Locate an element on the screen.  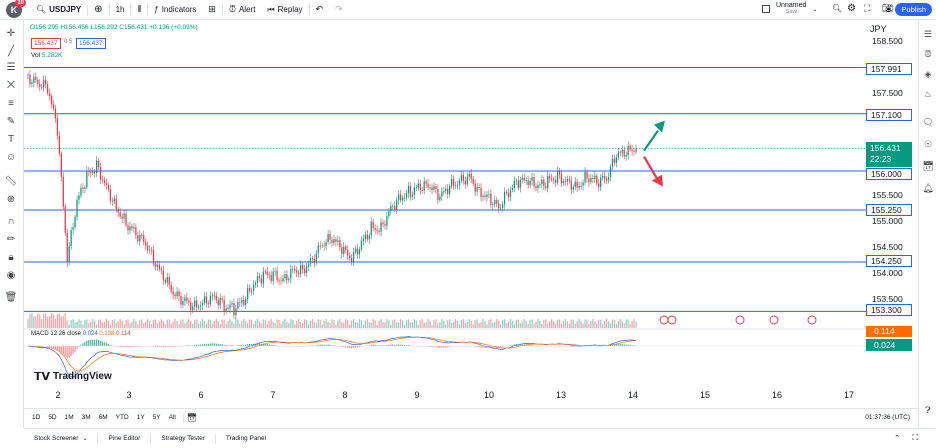
zoom-in-icon: ⊕ is located at coordinates (11, 199).